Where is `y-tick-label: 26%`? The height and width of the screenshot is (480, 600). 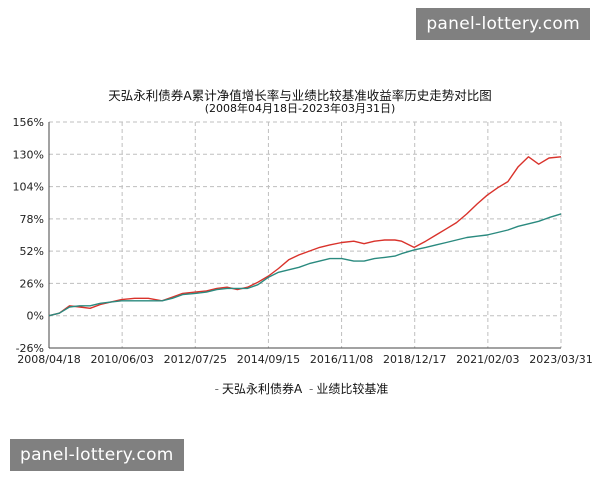
y-tick-label: 26% is located at coordinates (32, 283).